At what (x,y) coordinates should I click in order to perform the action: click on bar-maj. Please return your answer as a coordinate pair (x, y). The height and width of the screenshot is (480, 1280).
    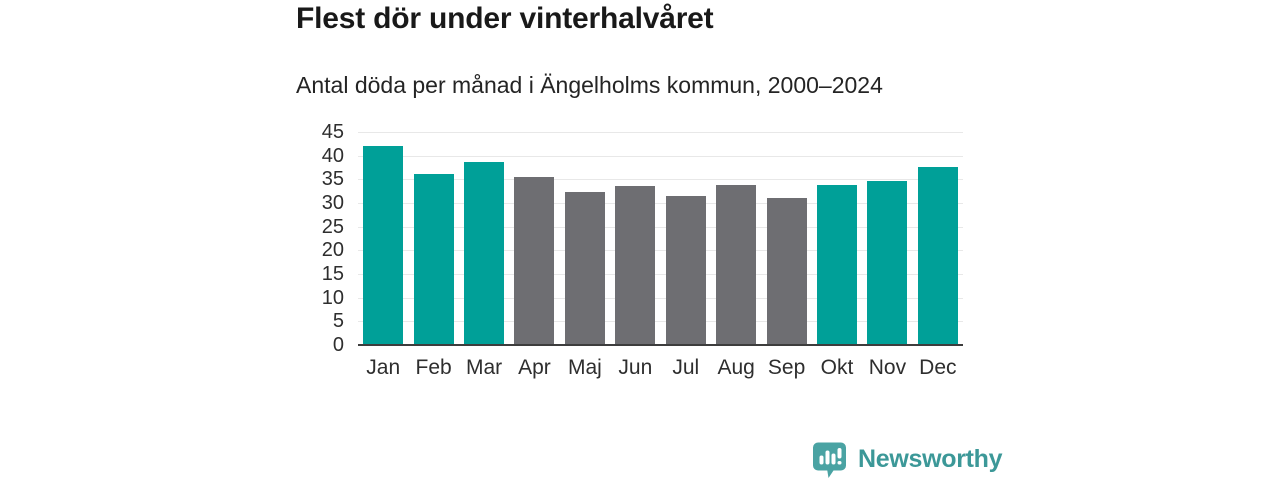
    Looking at the image, I should click on (584, 268).